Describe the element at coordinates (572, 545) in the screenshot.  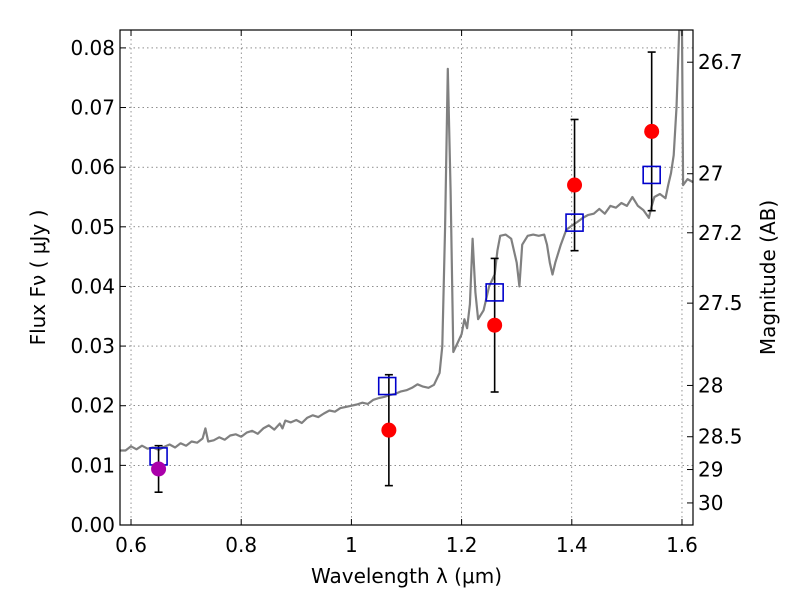
I see `x-tick-label: 1.4` at that location.